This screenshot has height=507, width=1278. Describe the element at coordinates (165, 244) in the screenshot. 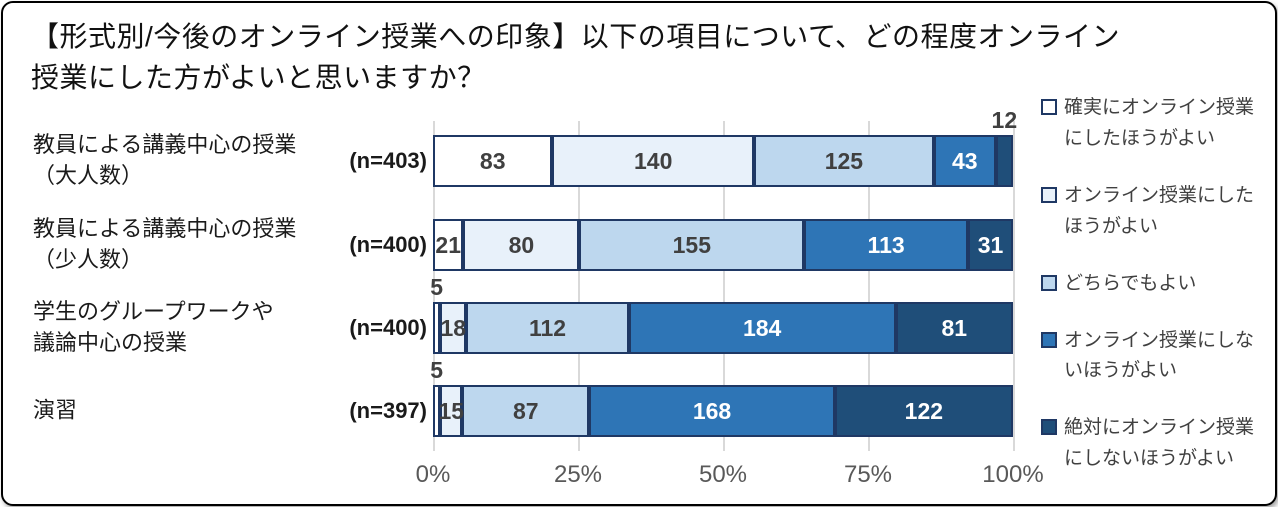

I see `category-label: 教員による講義中心の授業 （少人数）` at that location.